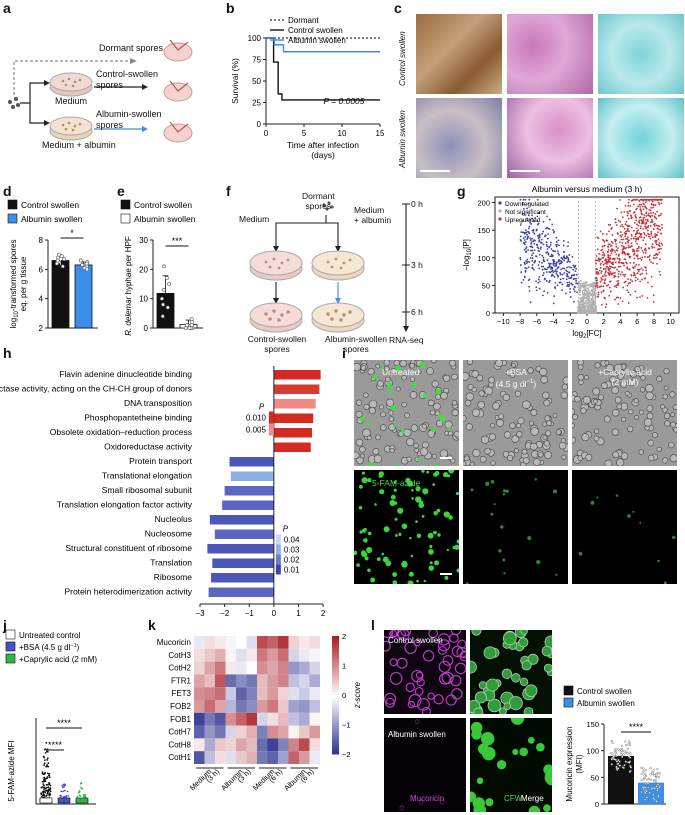 The width and height of the screenshot is (685, 815). What do you see at coordinates (516, 372) in the screenshot?
I see `label-bsa-line1: +BSA` at bounding box center [516, 372].